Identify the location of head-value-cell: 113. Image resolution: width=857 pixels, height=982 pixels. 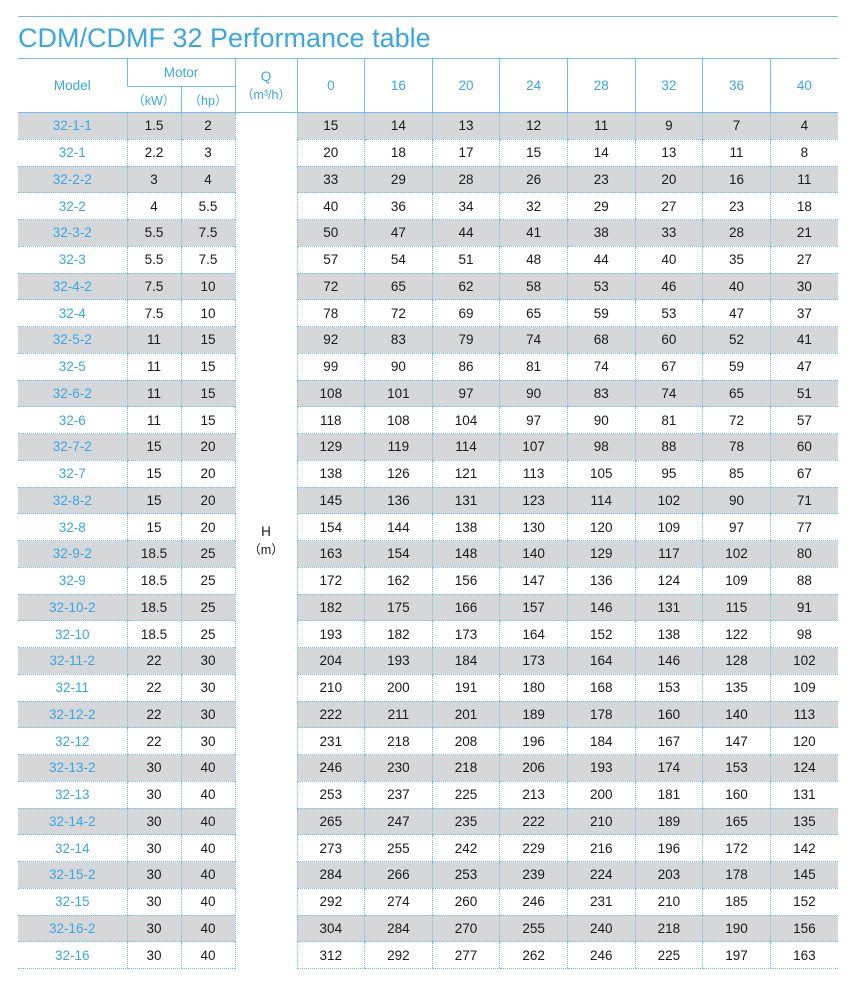
(533, 474).